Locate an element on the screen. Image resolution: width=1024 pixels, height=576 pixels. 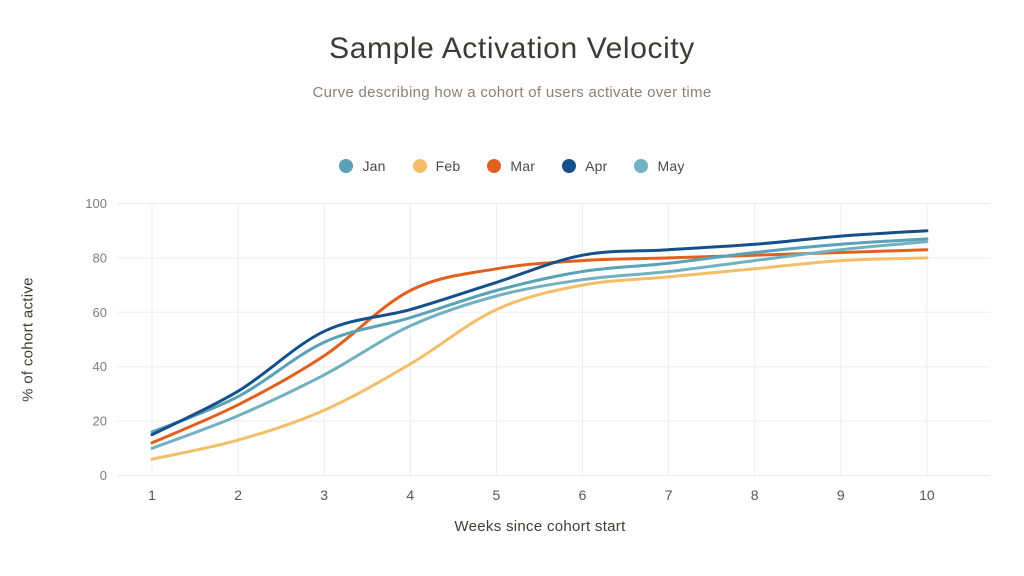
x-tick-label: 9 is located at coordinates (841, 495).